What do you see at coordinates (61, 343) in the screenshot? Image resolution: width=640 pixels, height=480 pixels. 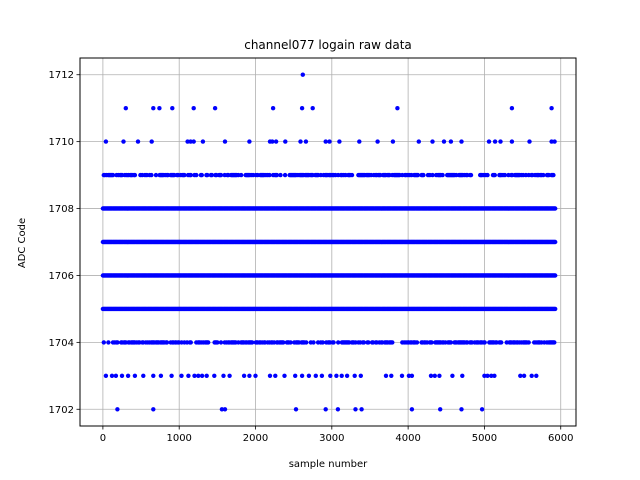 I see `y-tick-label: 1704` at bounding box center [61, 343].